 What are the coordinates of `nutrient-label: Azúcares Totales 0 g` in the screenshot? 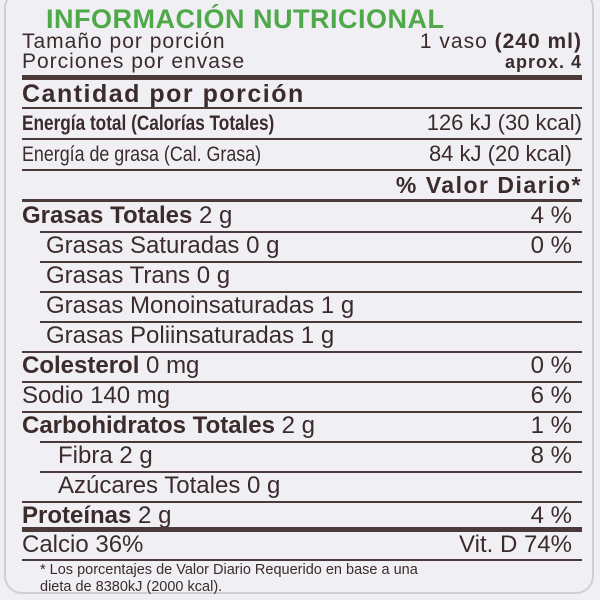 It's located at (169, 486).